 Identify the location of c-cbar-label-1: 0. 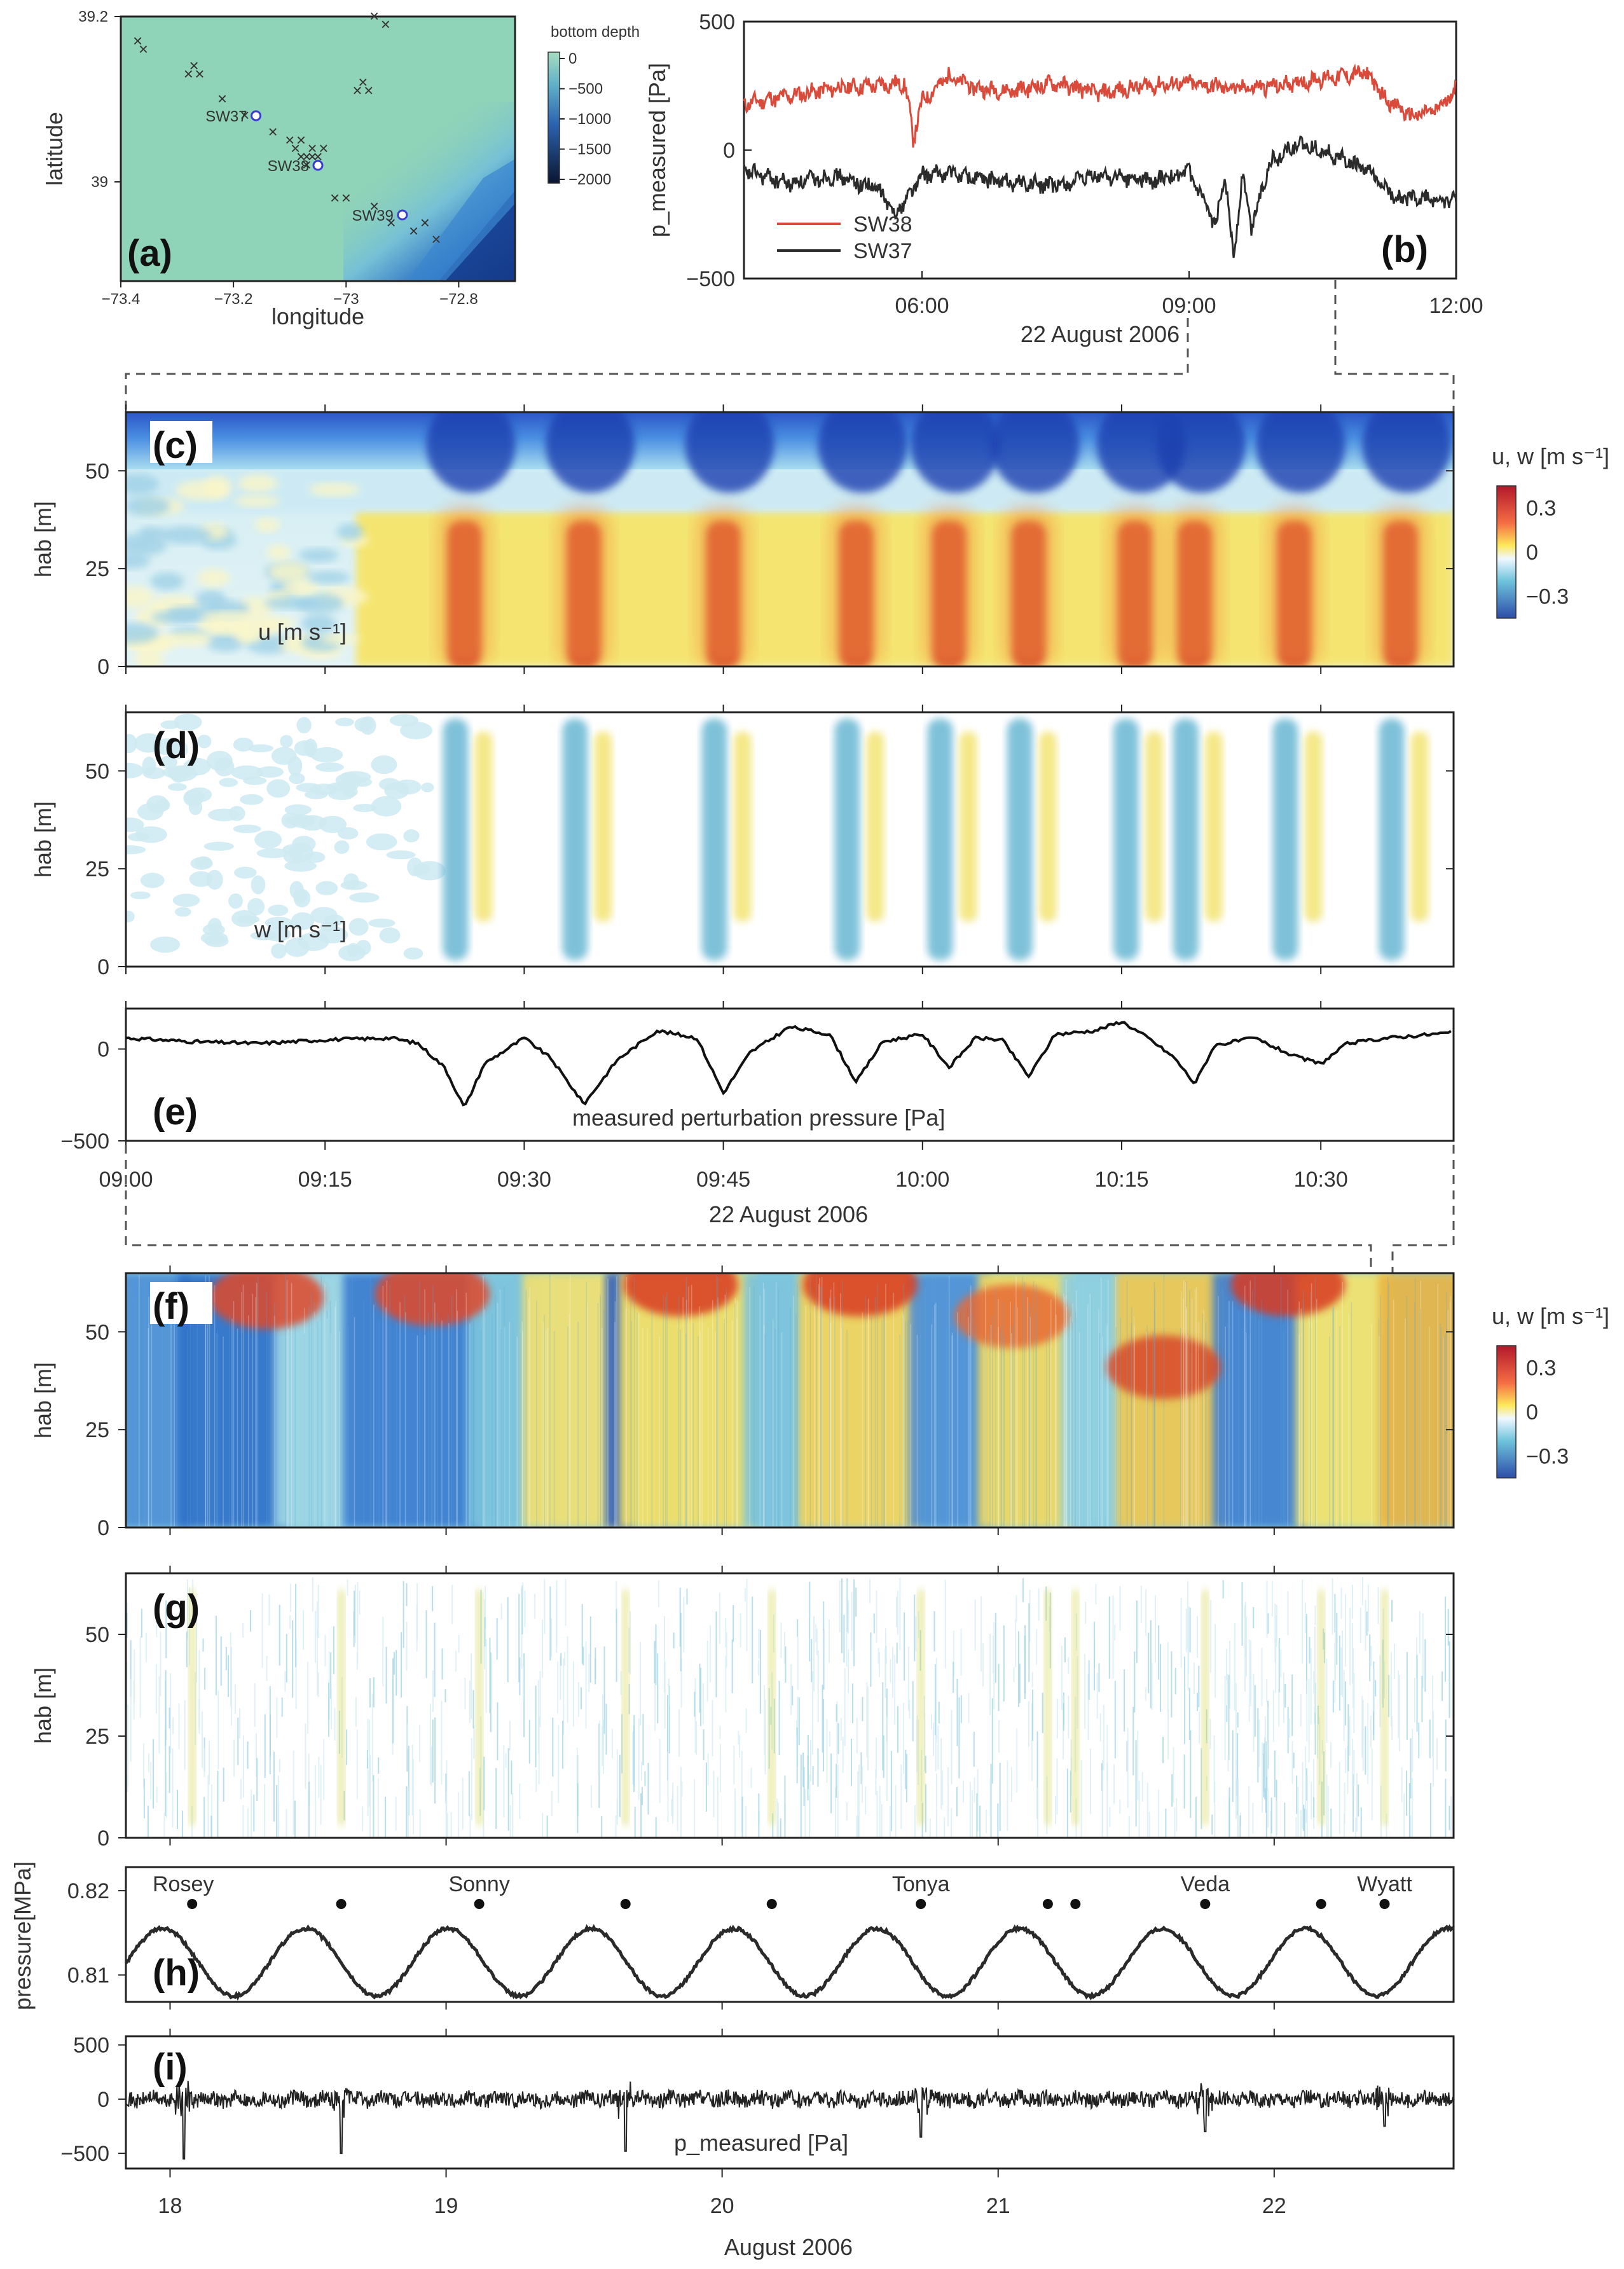
(1532, 553).